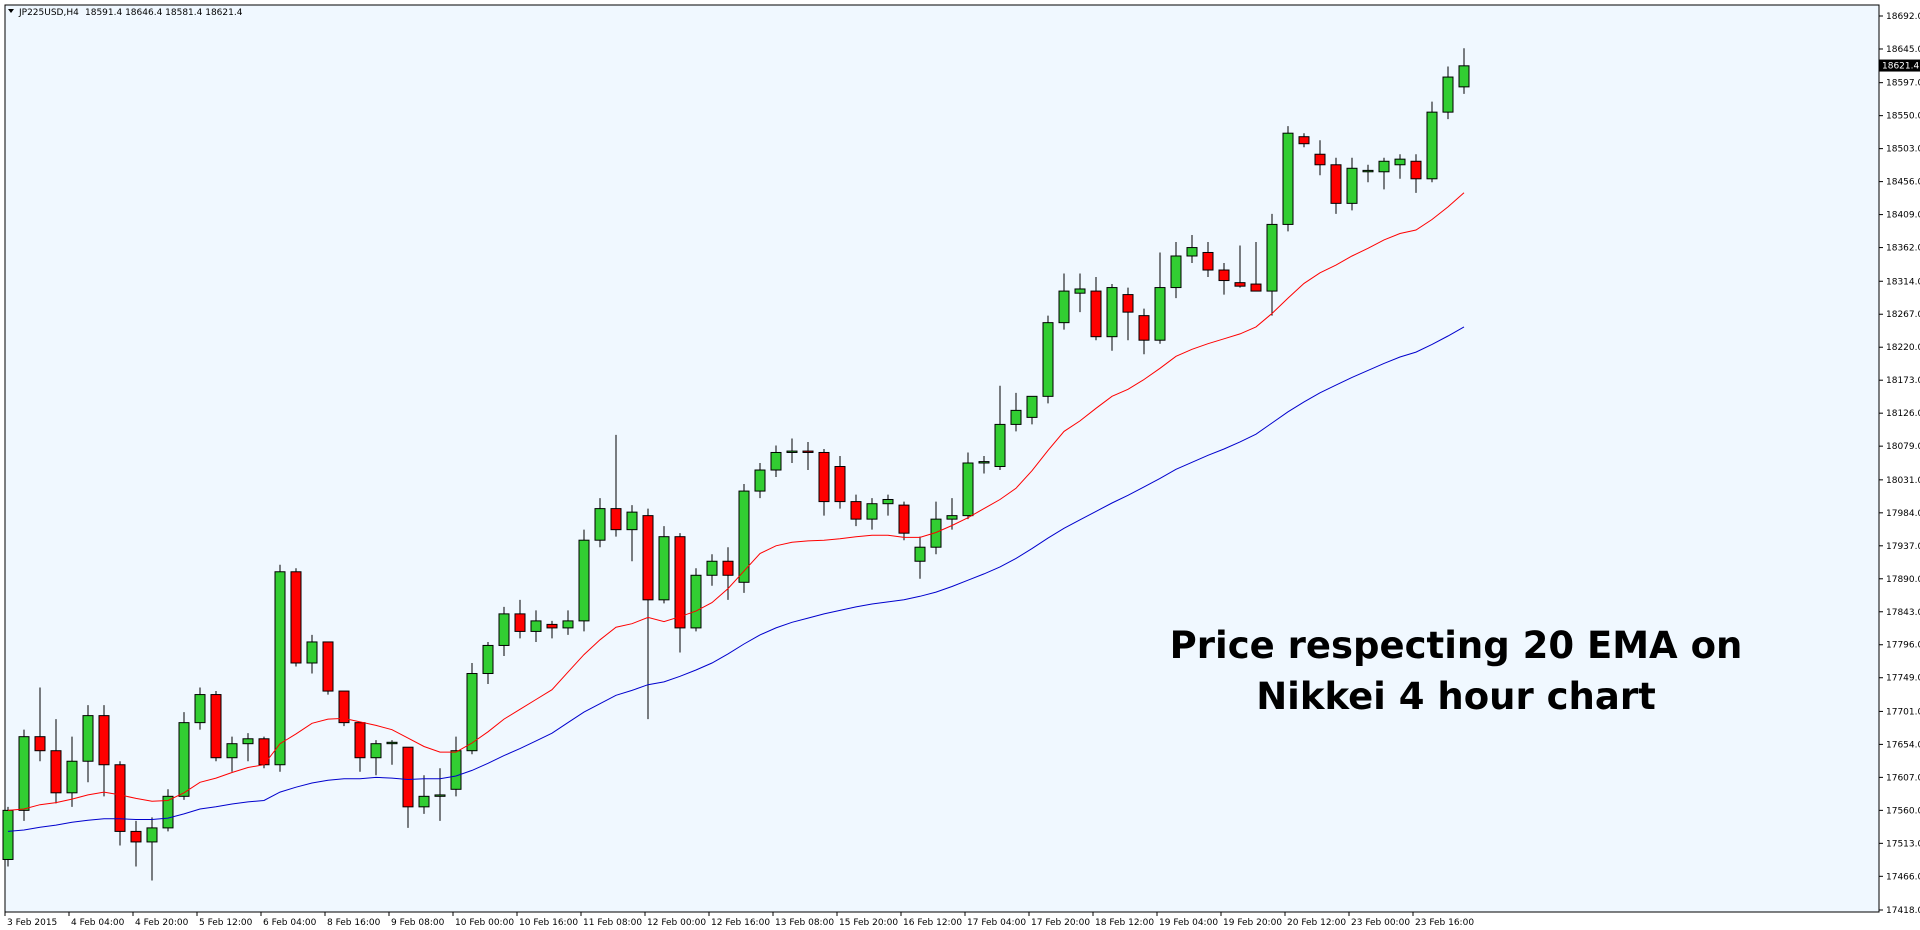 The height and width of the screenshot is (930, 1920). Describe the element at coordinates (226, 923) in the screenshot. I see `x-tick-label: 5 Feb 12:00` at that location.